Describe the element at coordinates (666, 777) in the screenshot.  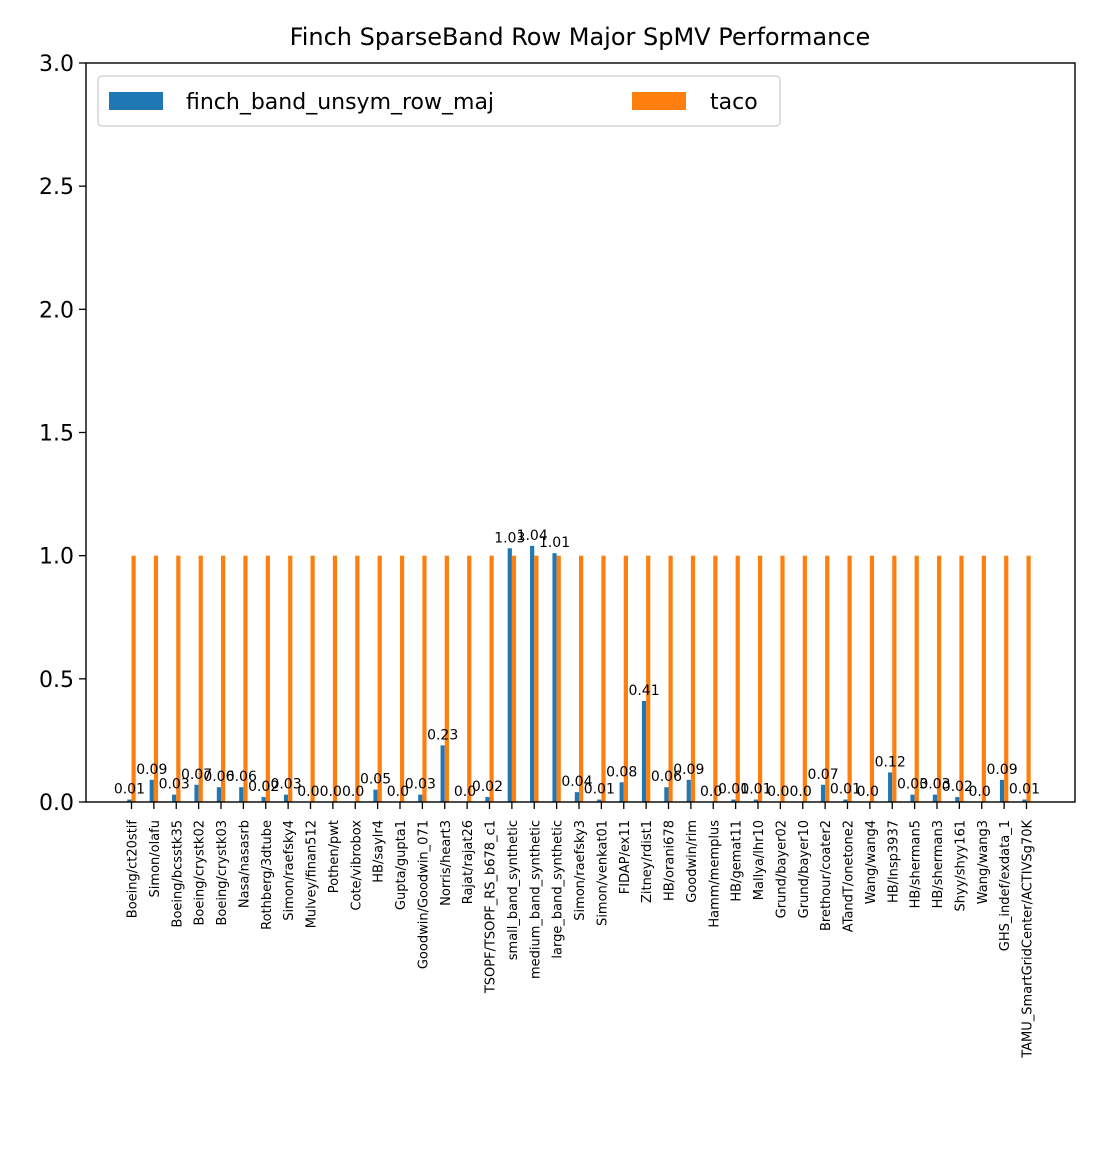
I see `data-label: 0.06` at that location.